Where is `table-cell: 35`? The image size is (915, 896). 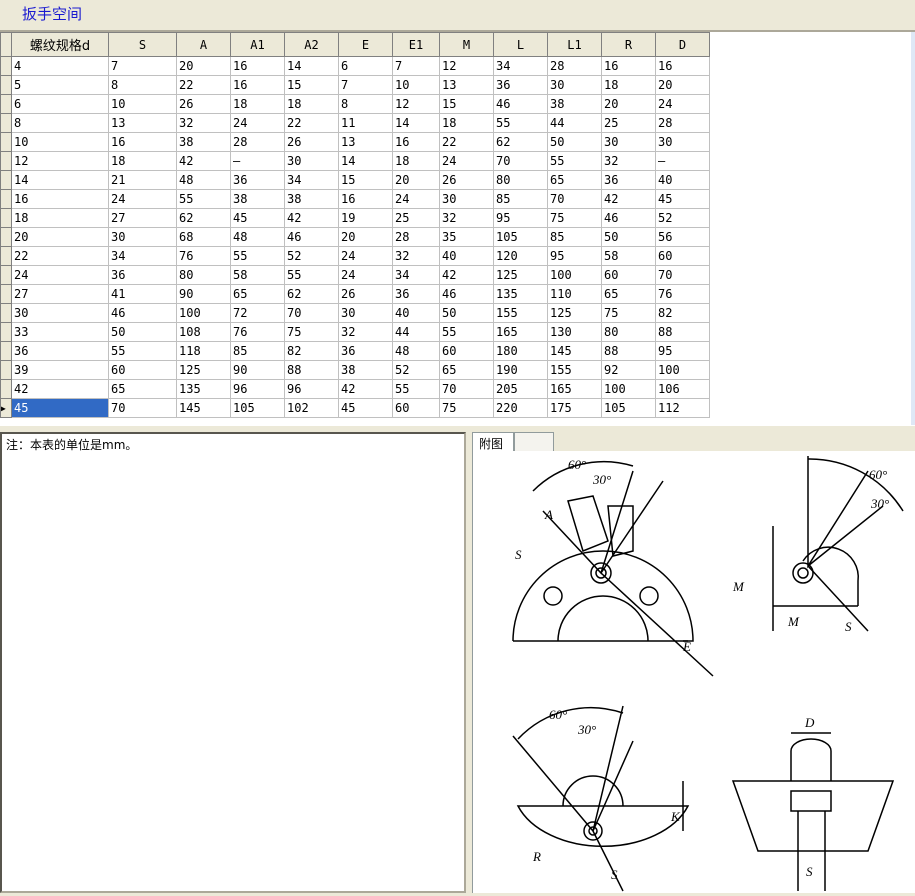
table-cell: 35 is located at coordinates (466, 237).